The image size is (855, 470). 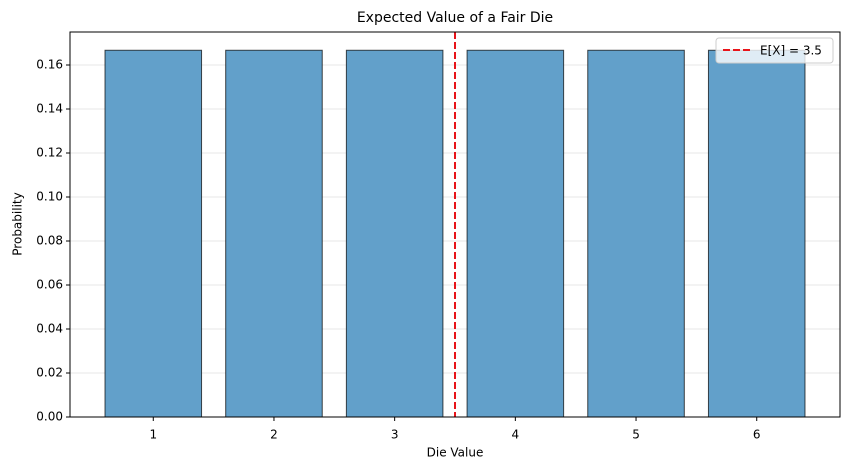 I want to click on x-tick-label: 6, so click(x=757, y=435).